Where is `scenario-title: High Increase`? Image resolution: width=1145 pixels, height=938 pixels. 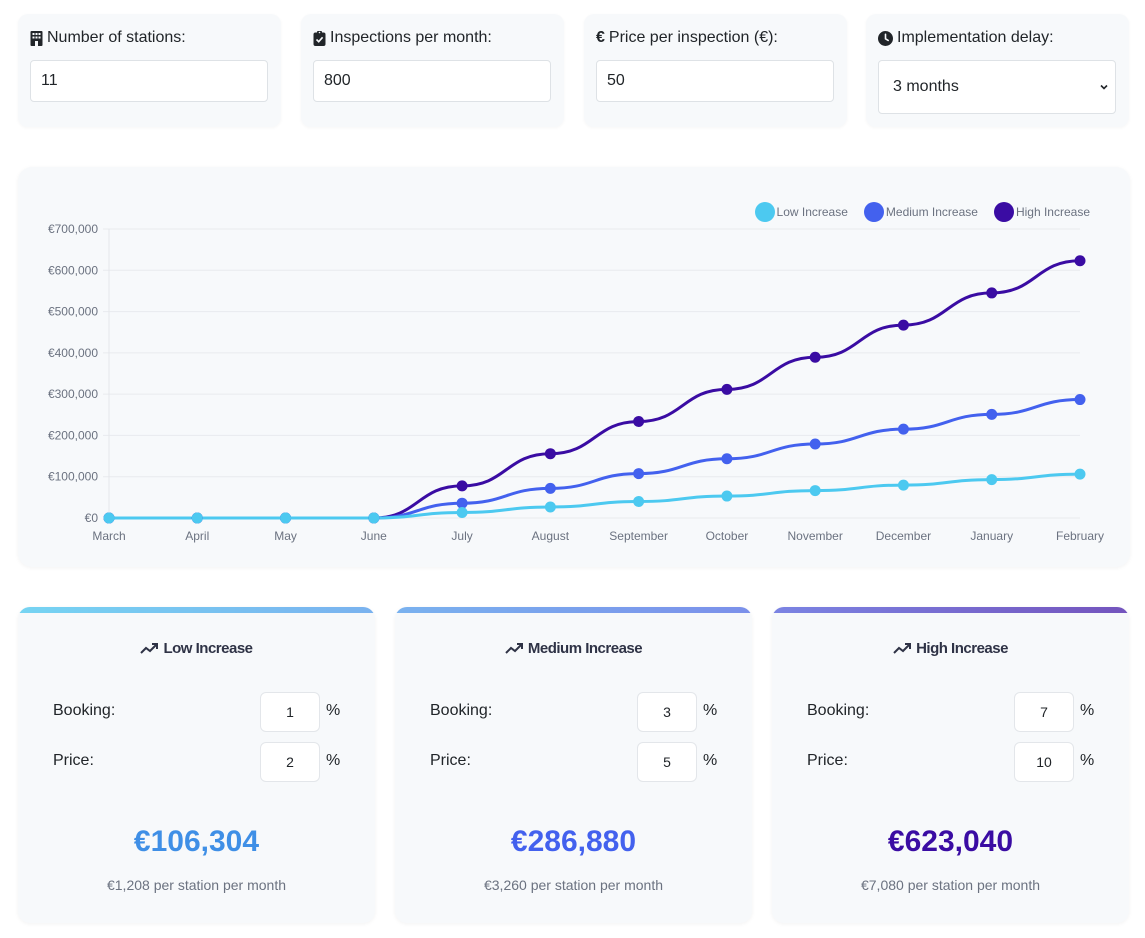
scenario-title: High Increase is located at coordinates (962, 648).